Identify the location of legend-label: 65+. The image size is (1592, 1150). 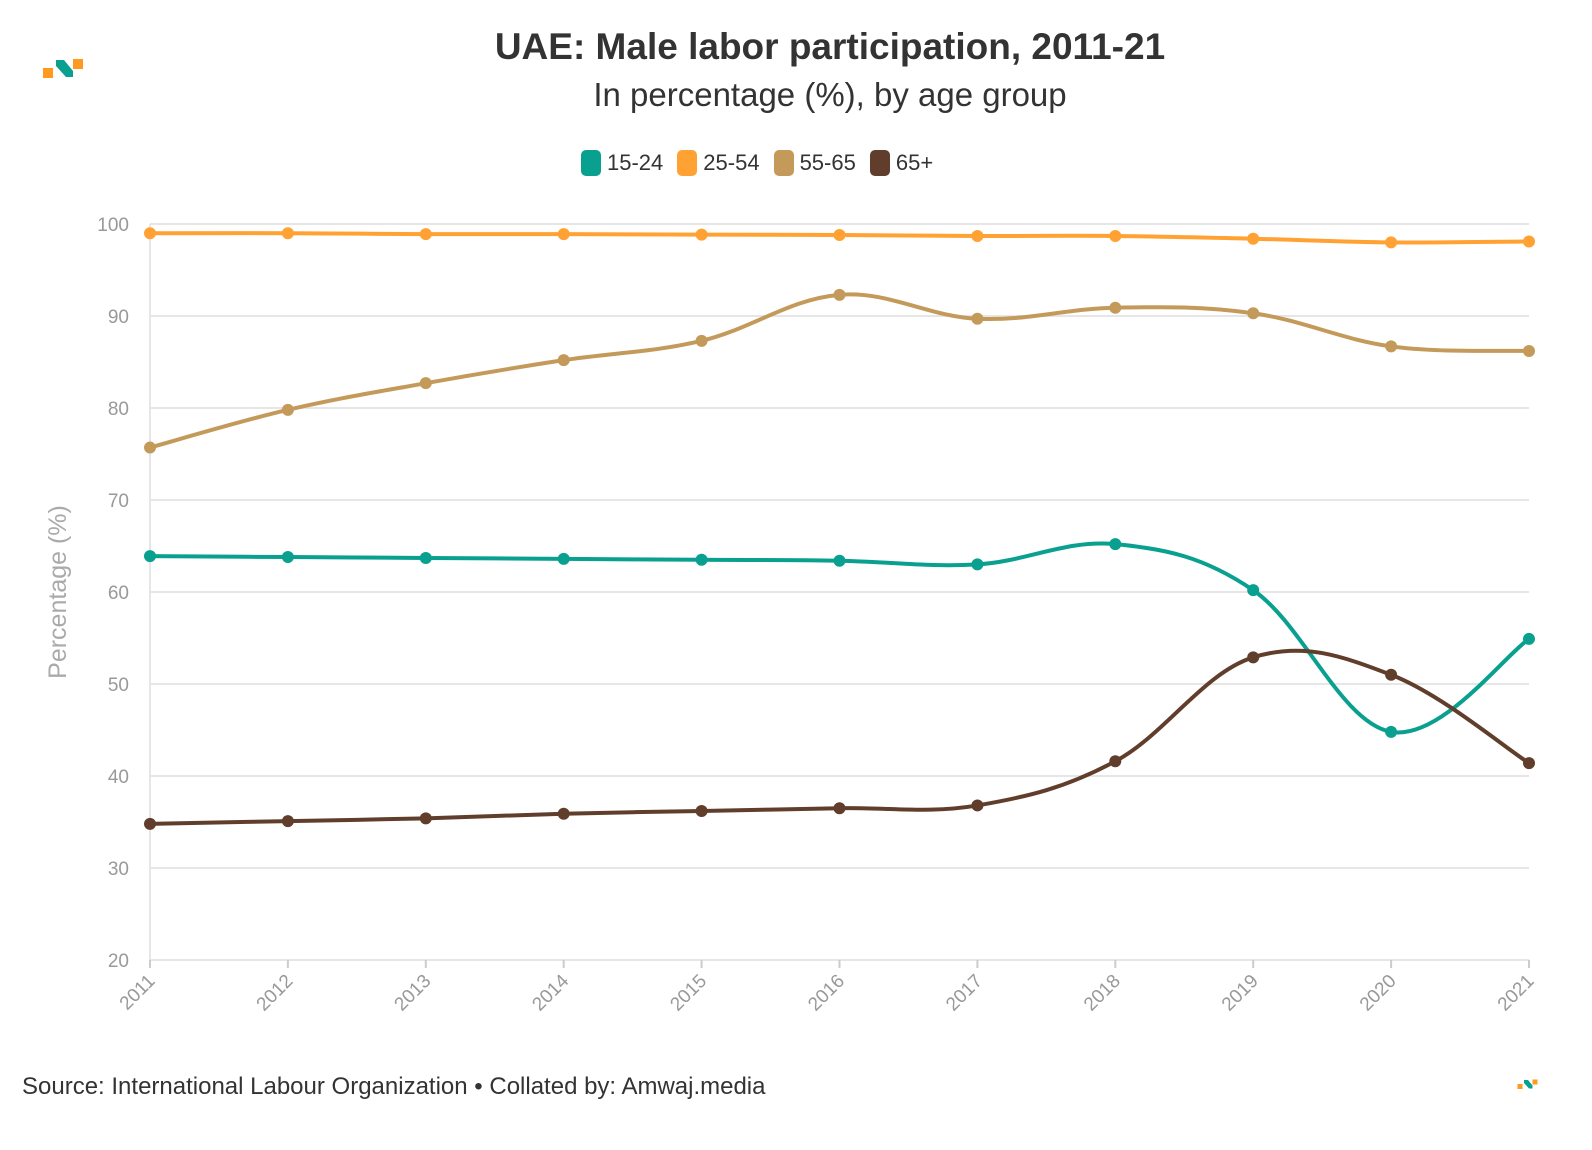
(914, 162).